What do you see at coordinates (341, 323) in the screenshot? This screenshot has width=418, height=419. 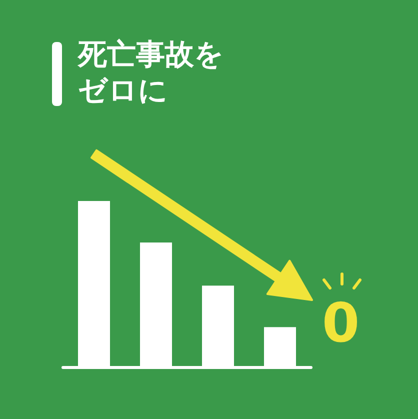 I see `text: 0` at bounding box center [341, 323].